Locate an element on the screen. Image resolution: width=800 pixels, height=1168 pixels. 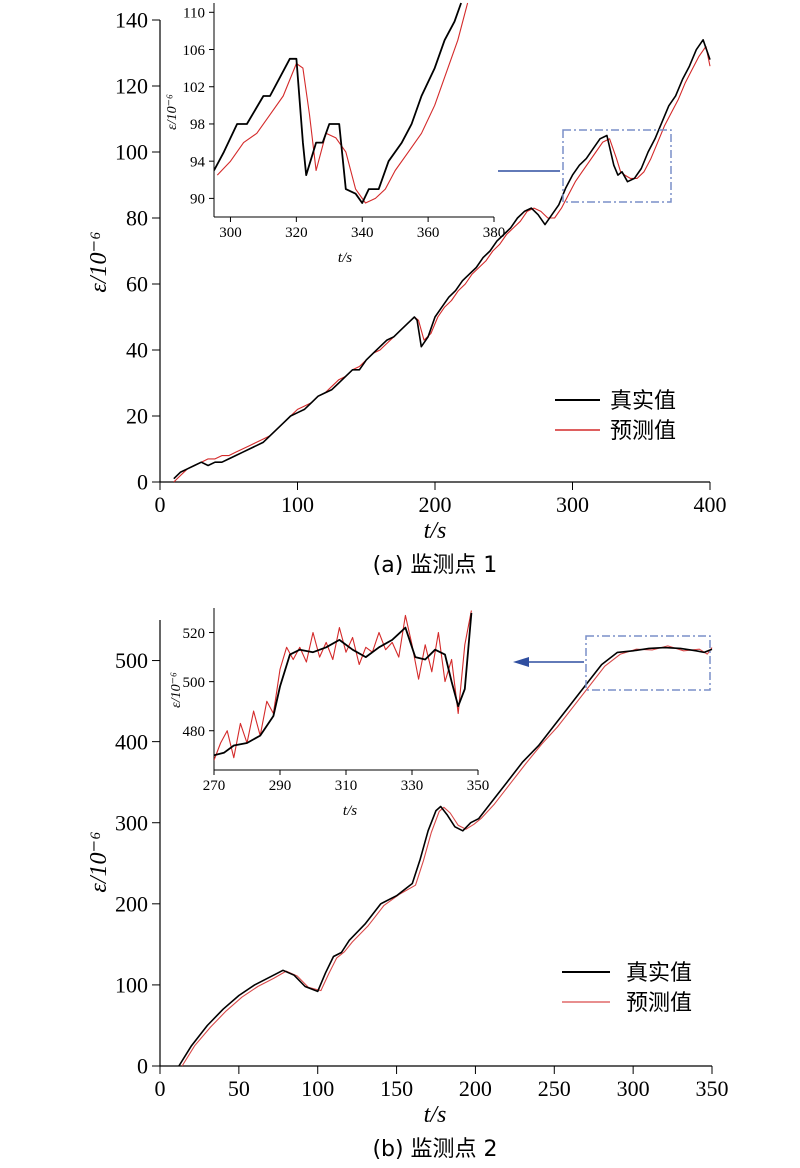
main-a-y-tick-label: 140 is located at coordinates (131, 20).